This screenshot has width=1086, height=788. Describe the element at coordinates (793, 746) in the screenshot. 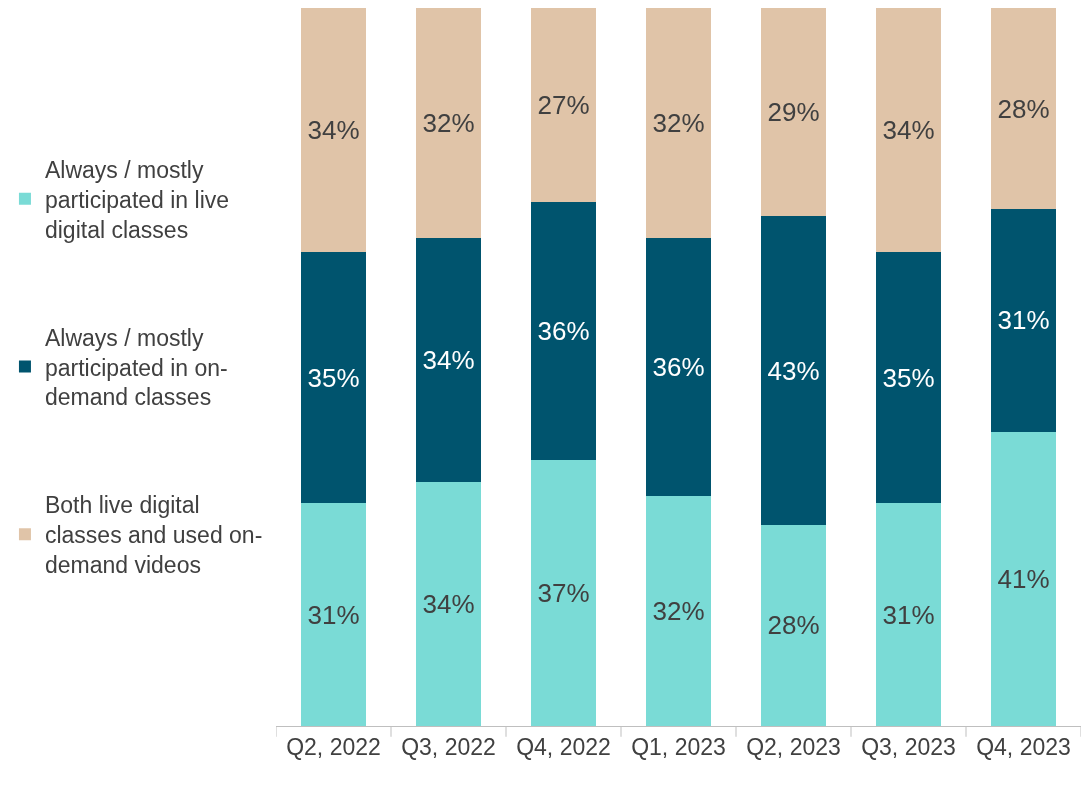

I see `x-tick-label: Q2, 2023` at that location.